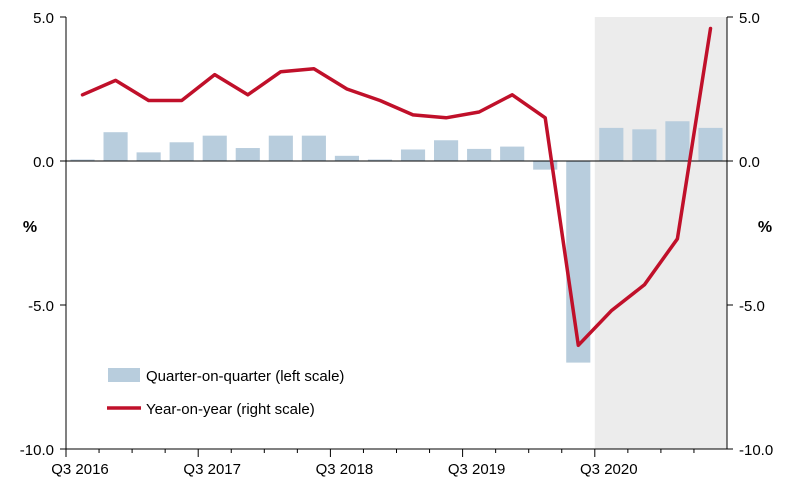  Describe the element at coordinates (30, 227) in the screenshot. I see `left-axis-label: %` at that location.